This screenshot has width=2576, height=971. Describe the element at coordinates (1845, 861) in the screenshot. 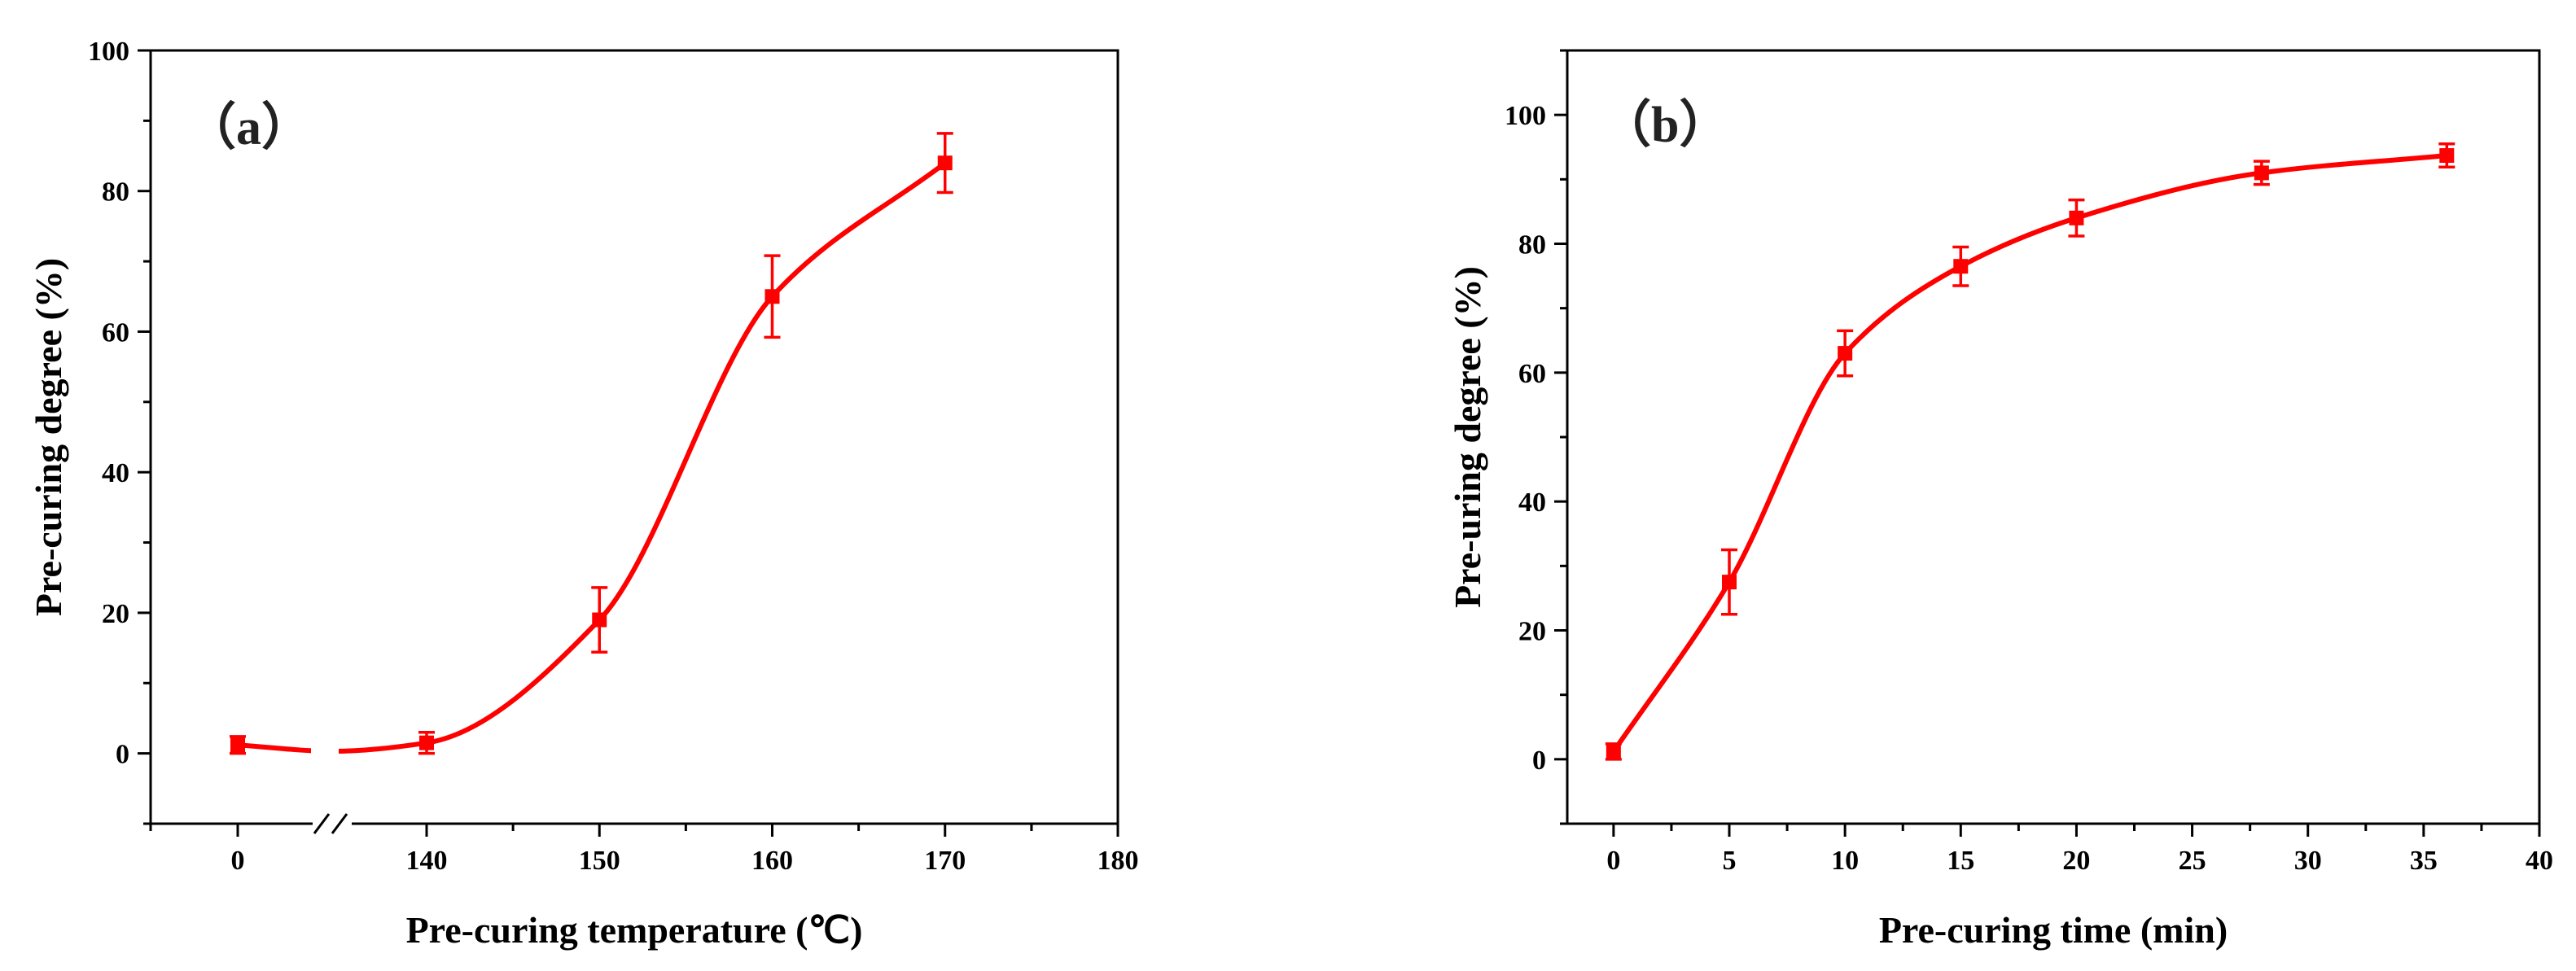

I see `panel-b-x-tick-label: 10` at that location.